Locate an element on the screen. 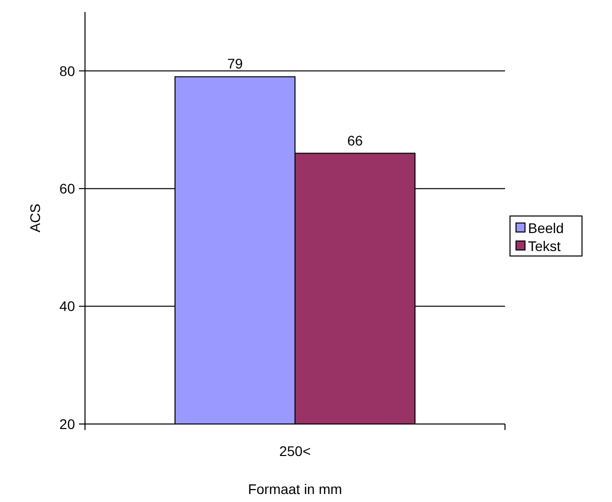  legend-label: Beeld is located at coordinates (546, 228).